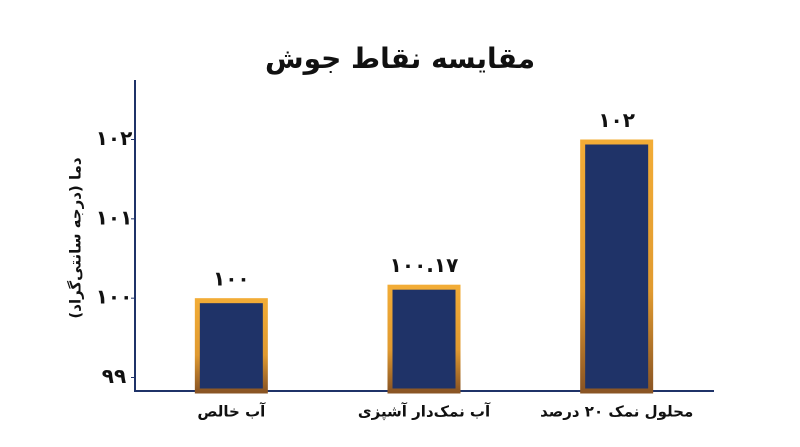  I want to click on x-tick-label: آب نمک‌دار آشپزی, so click(424, 412).